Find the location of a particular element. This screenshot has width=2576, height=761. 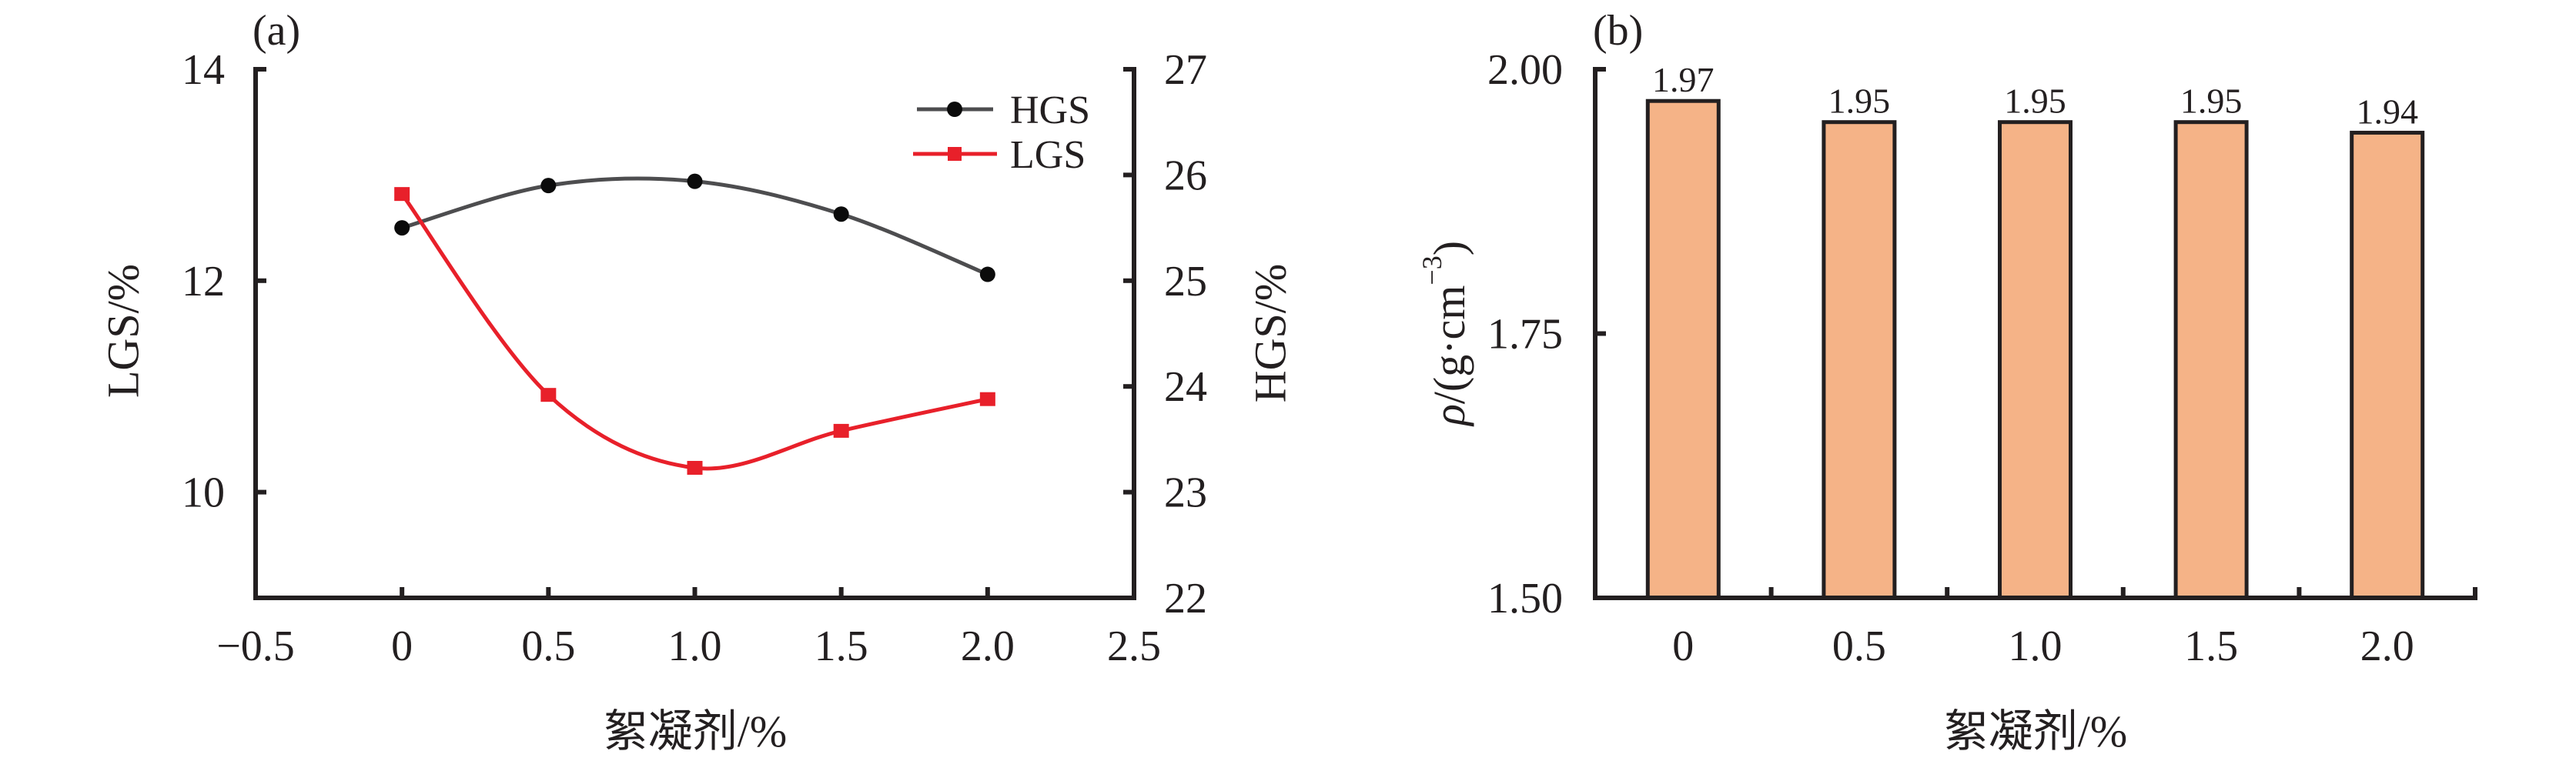

x-axis-title-b: 絮凝剂/% is located at coordinates (2035, 731).